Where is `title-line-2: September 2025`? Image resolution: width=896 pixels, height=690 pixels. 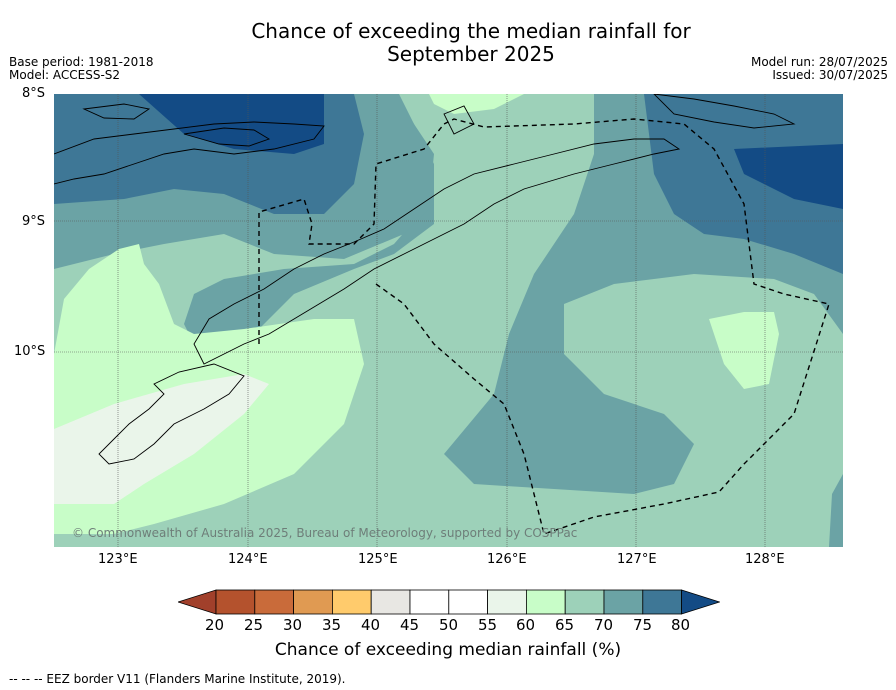 title-line-2: September 2025 is located at coordinates (471, 54).